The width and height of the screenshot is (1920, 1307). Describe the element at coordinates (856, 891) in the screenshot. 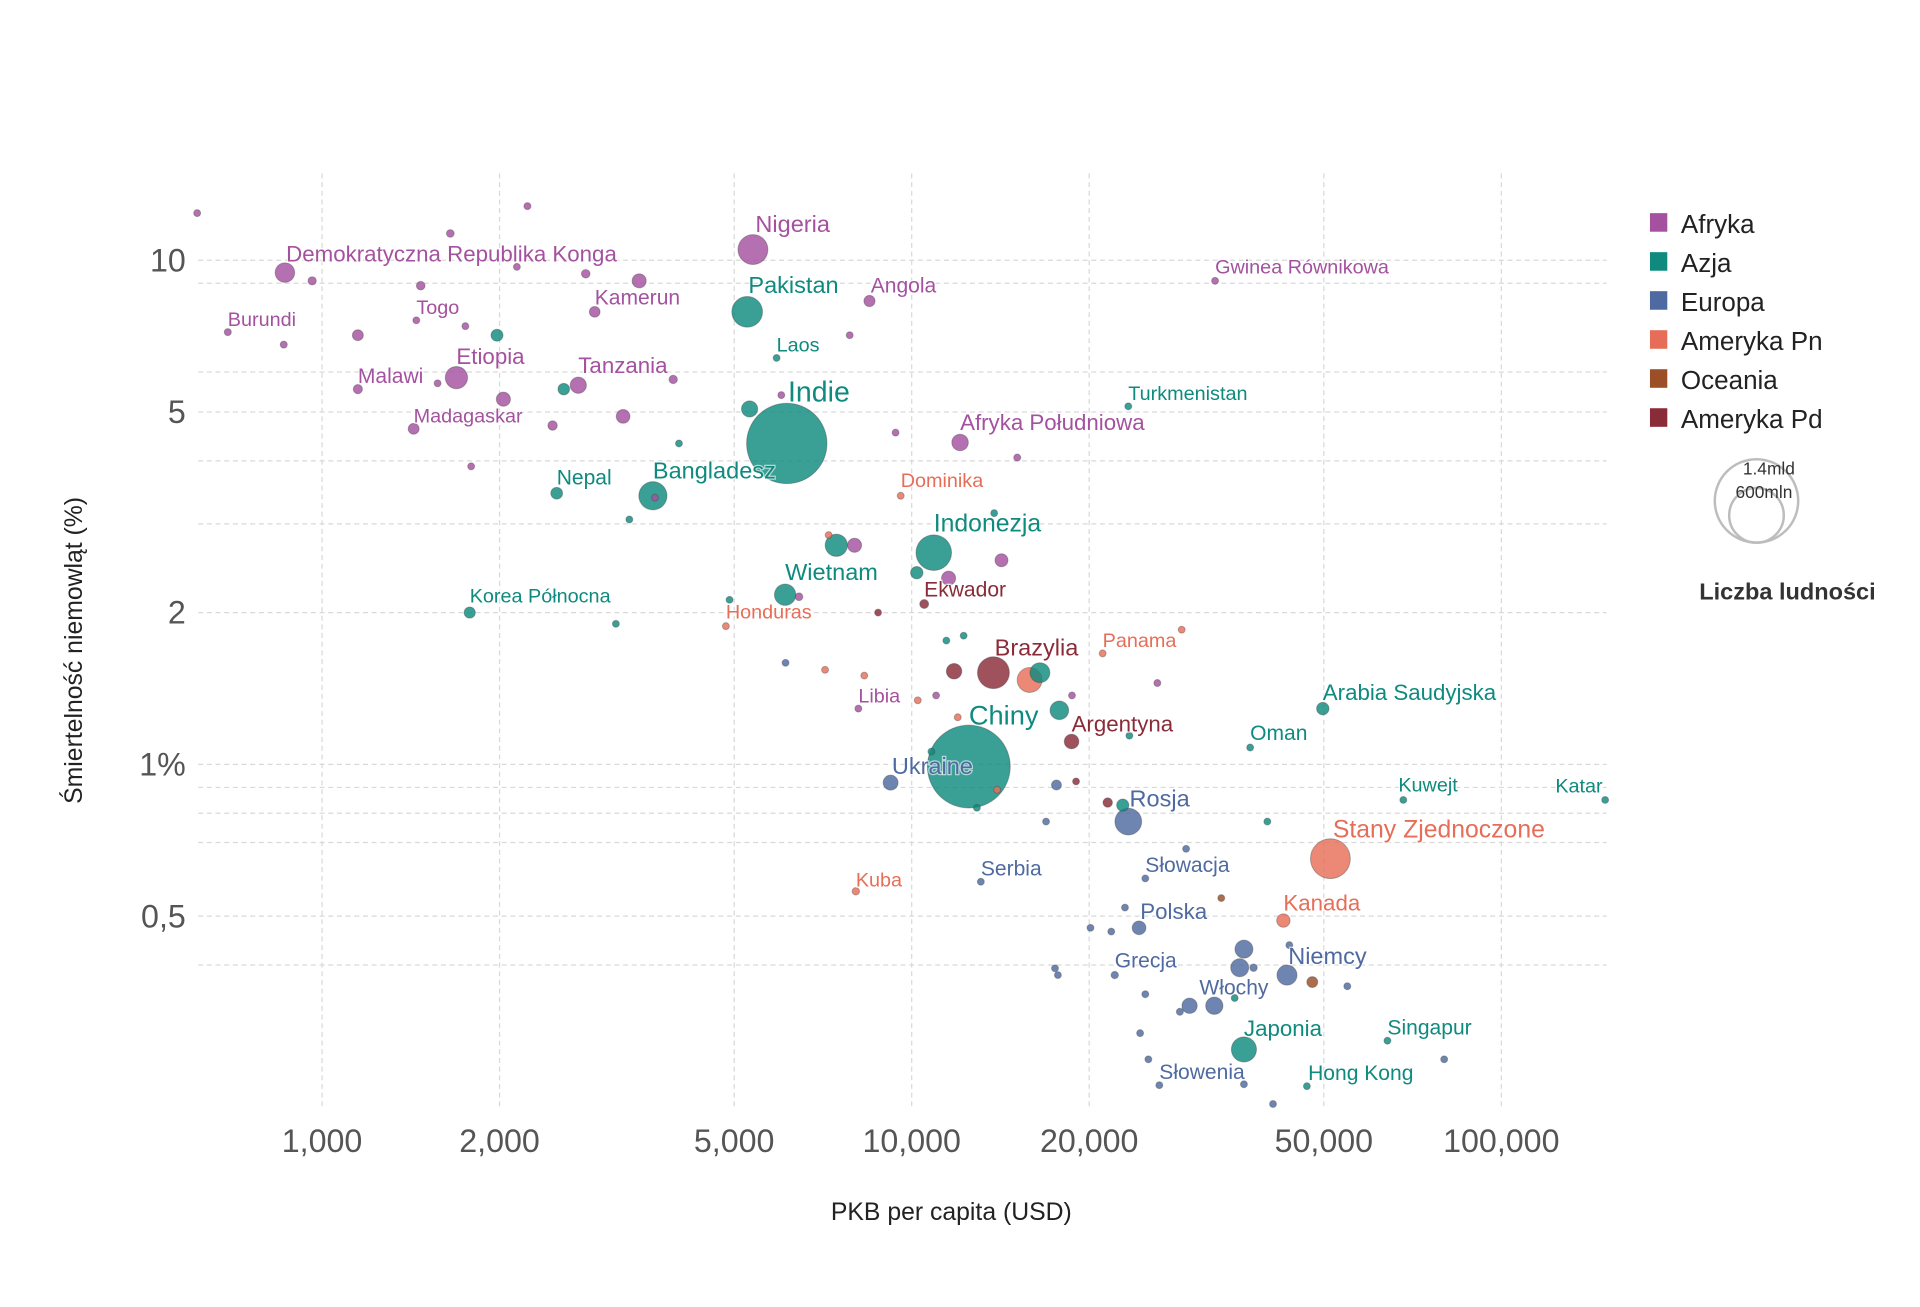

I see `data-point: Kuba` at that location.